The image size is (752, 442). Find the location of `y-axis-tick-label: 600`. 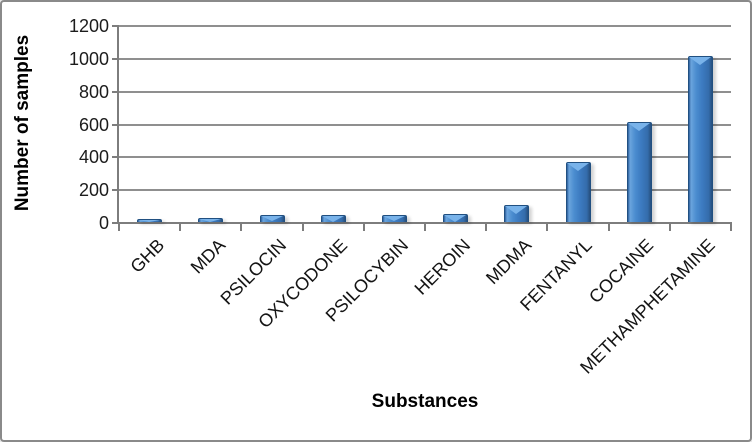

y-axis-tick-label: 600 is located at coordinates (93, 124).